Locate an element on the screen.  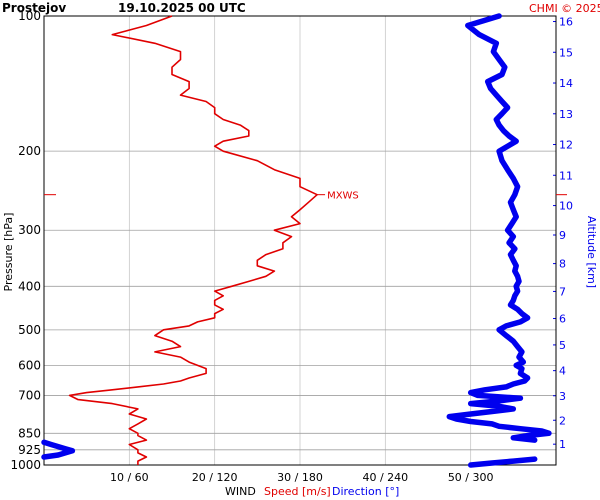
pressure-tick-label: 700 is located at coordinates (29, 395).